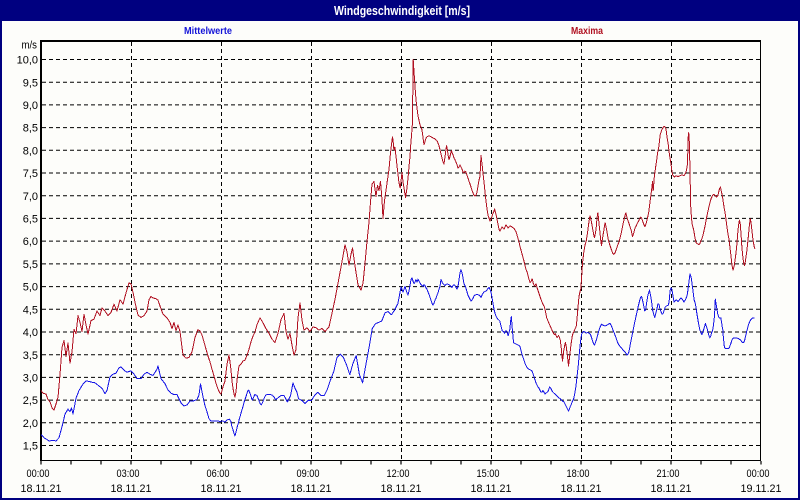 The width and height of the screenshot is (800, 500). Describe the element at coordinates (308, 474) in the screenshot. I see `svg-text: 09:00` at that location.